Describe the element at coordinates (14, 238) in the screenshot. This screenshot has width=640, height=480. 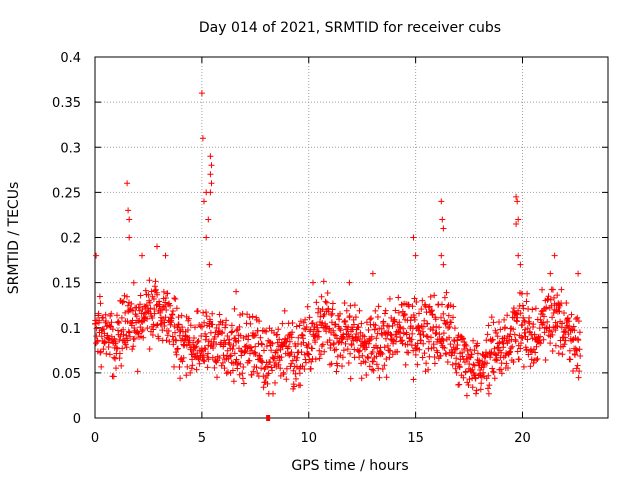
I see `y-axis-label: SRMTID / TECUs` at that location.